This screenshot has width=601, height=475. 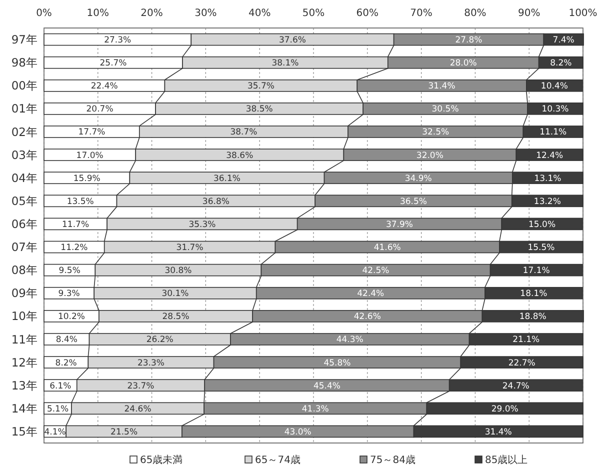 I want to click on x-tick-label: 80%, so click(x=475, y=13).